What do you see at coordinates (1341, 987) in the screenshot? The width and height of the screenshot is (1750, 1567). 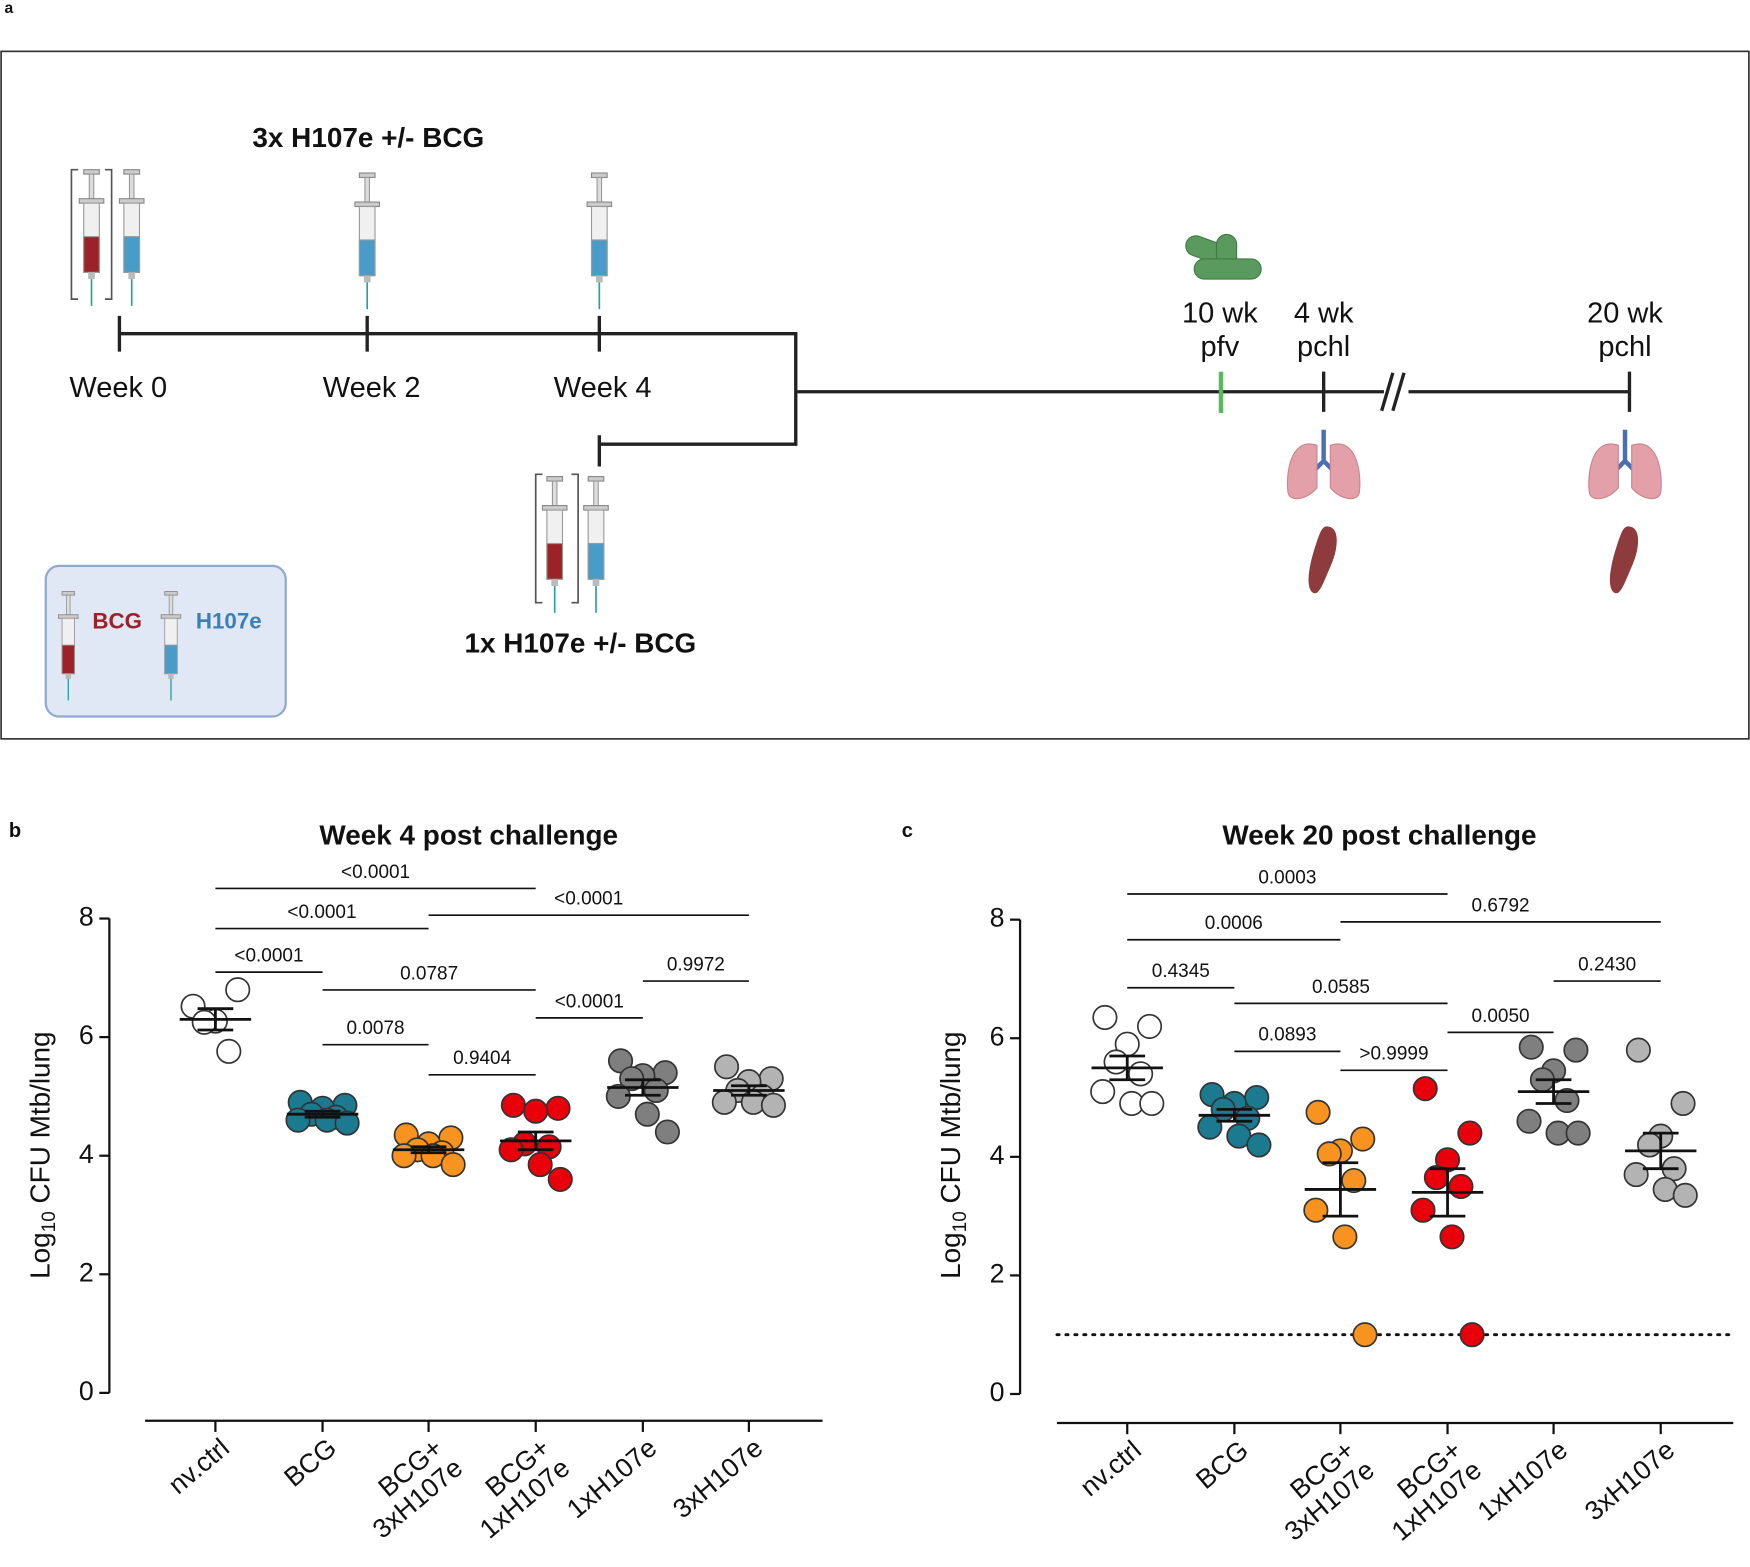 I see `p-value: 0.0585` at bounding box center [1341, 987].